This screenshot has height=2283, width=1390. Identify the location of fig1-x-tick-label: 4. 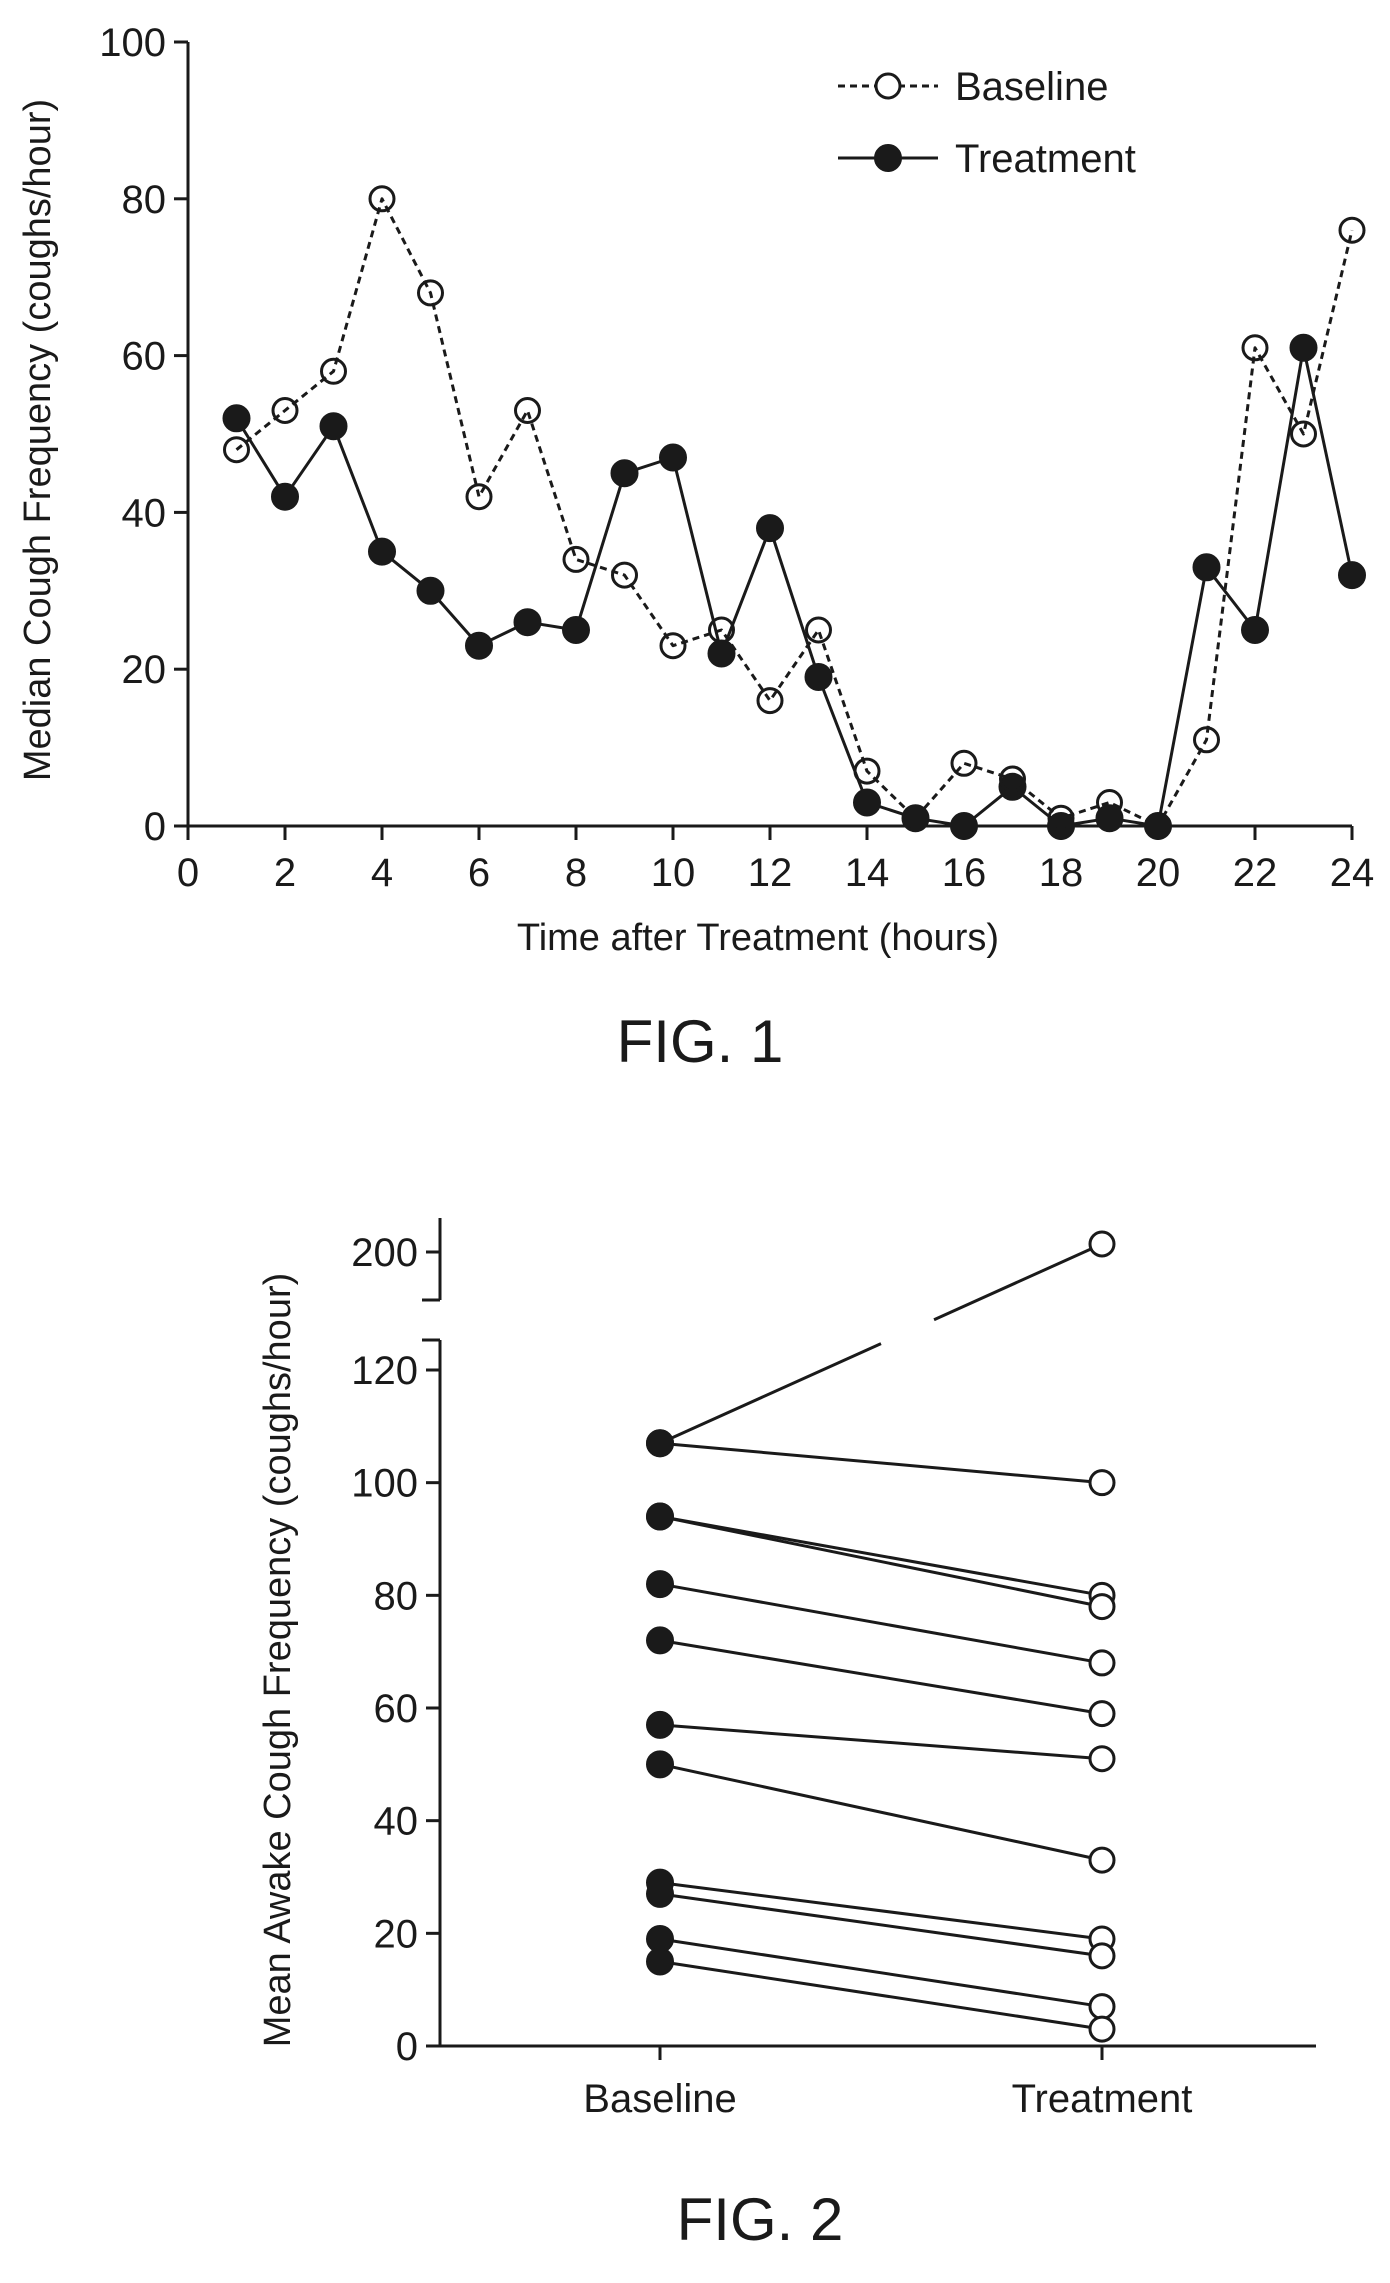
(382, 873).